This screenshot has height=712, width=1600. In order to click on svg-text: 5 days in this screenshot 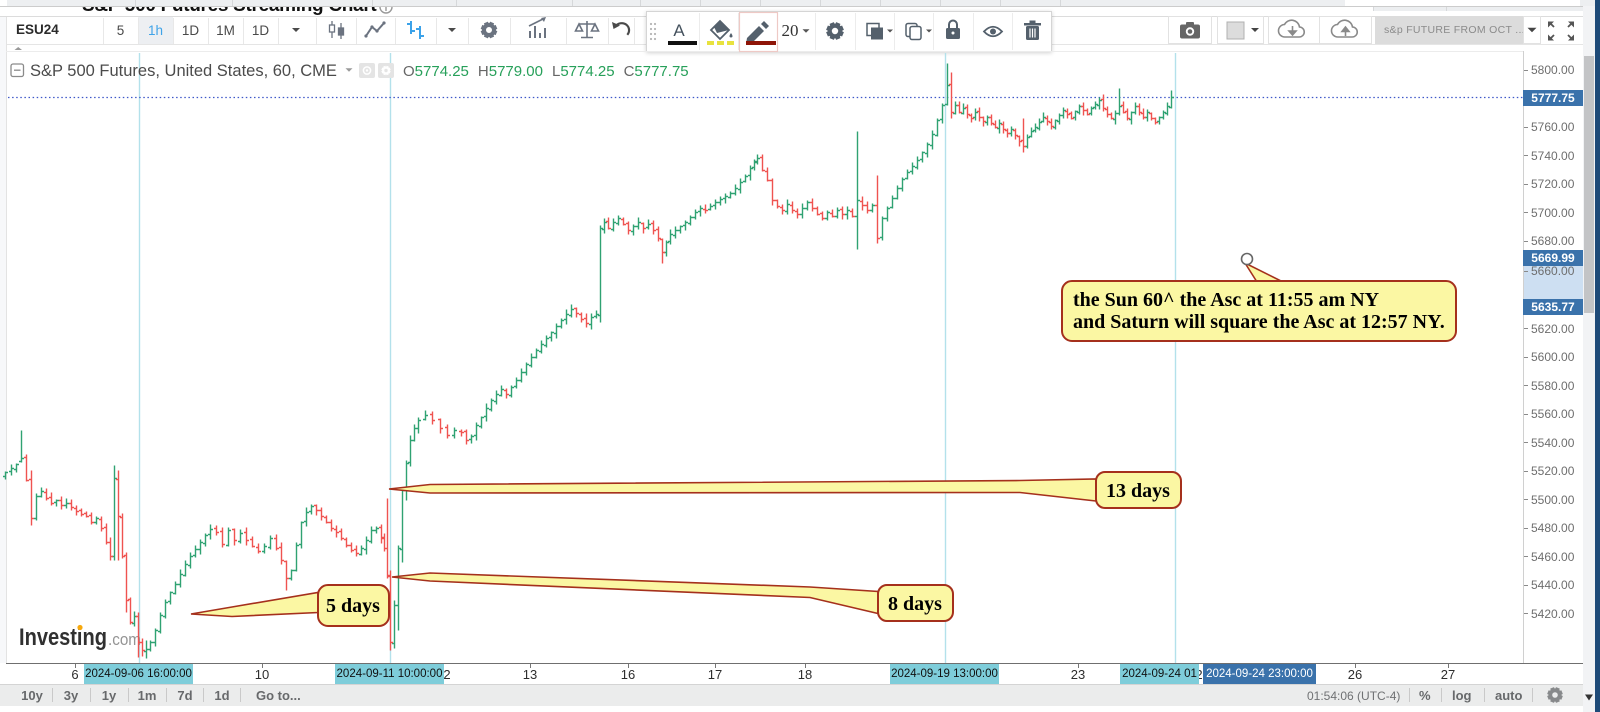, I will do `click(353, 606)`.